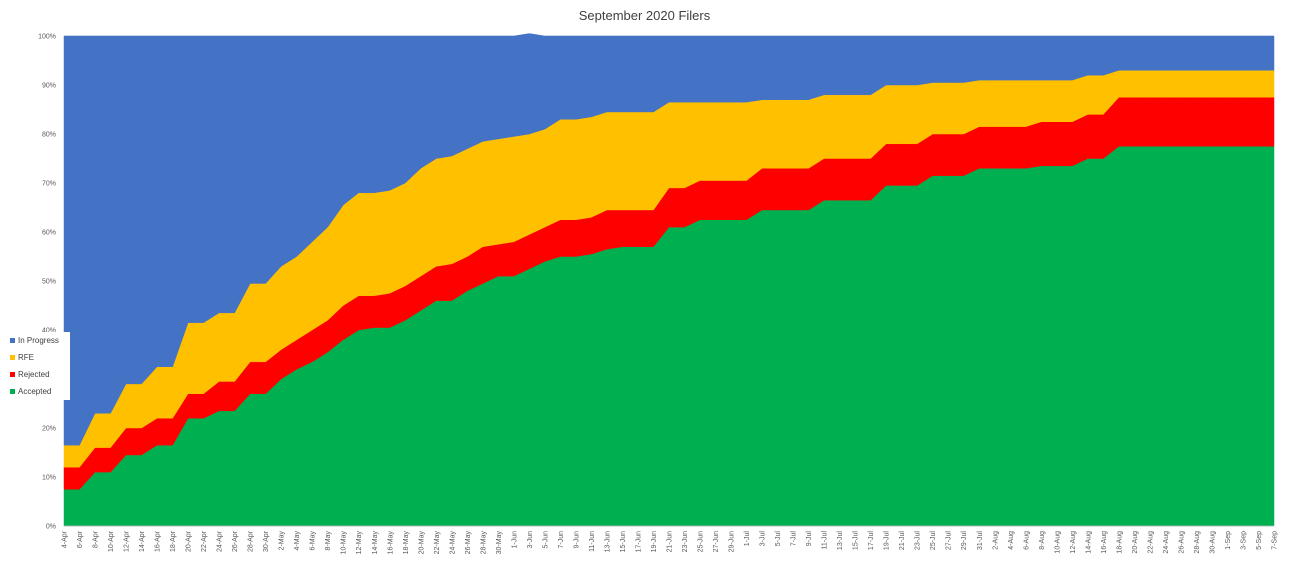  What do you see at coordinates (297, 541) in the screenshot?
I see `x-tick-label: 4-May` at bounding box center [297, 541].